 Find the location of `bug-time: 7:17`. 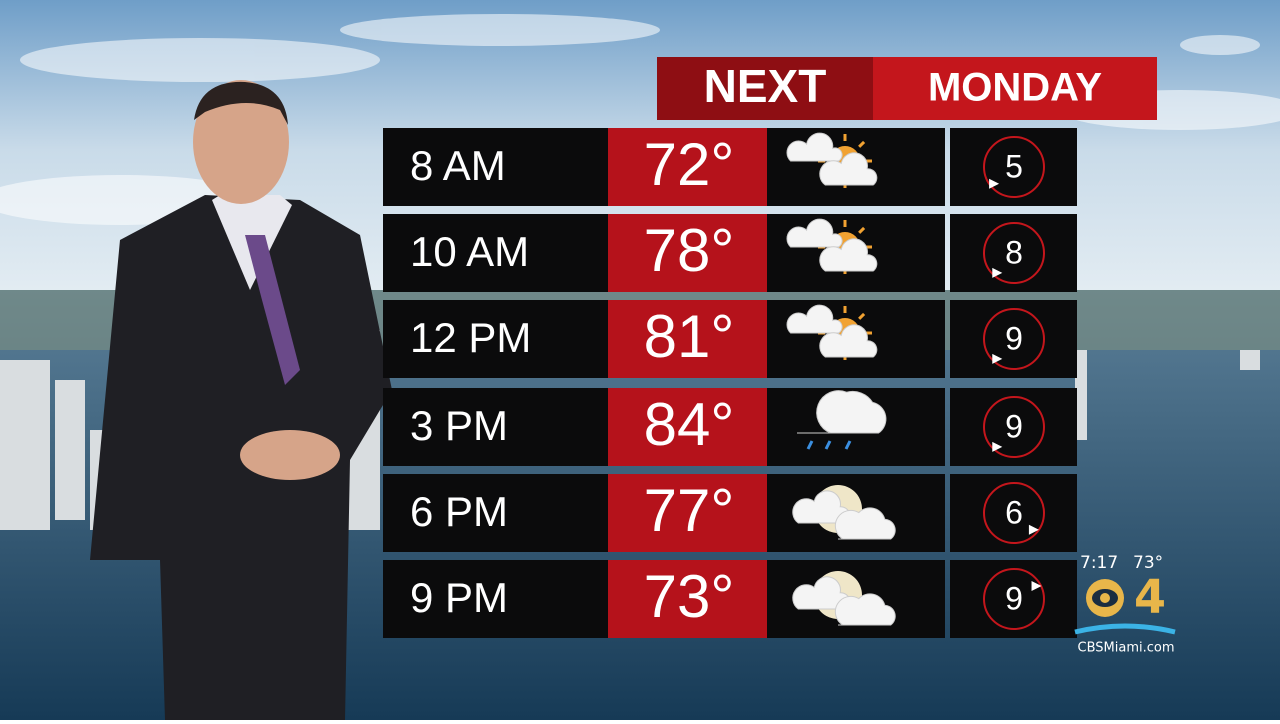

bug-time: 7:17 is located at coordinates (1099, 563).